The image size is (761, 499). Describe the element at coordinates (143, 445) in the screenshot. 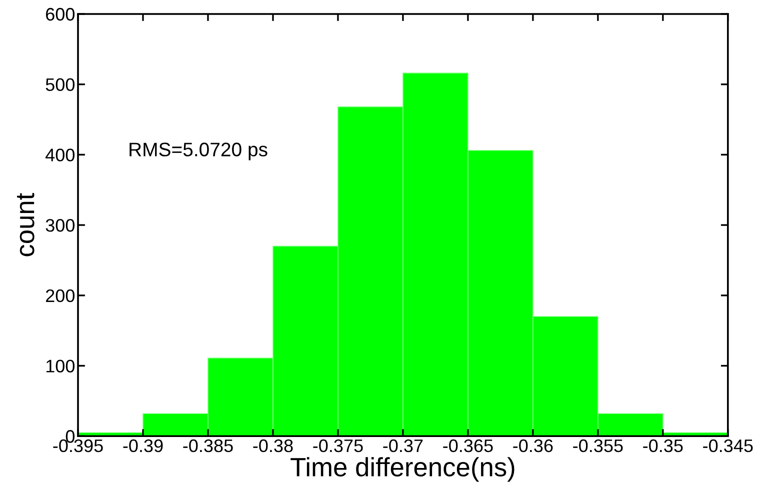

I see `x-tick-label: -0.39` at that location.